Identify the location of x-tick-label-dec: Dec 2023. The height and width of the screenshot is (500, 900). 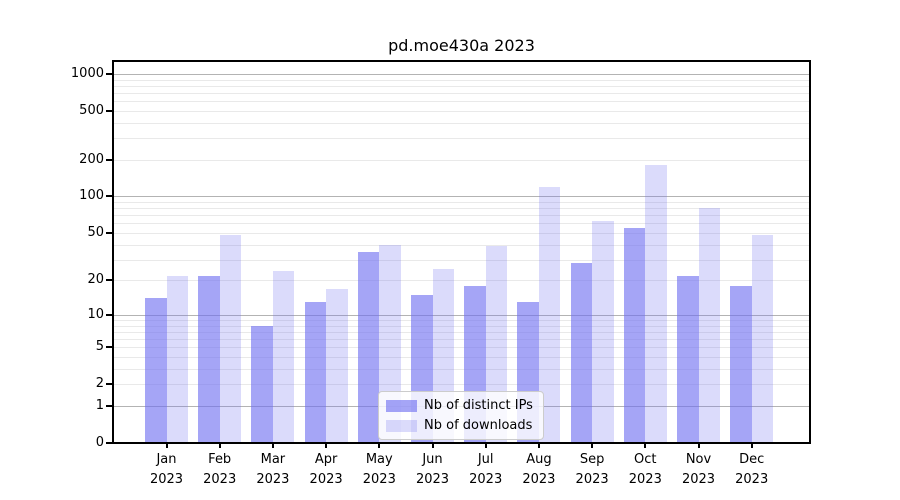
(752, 469).